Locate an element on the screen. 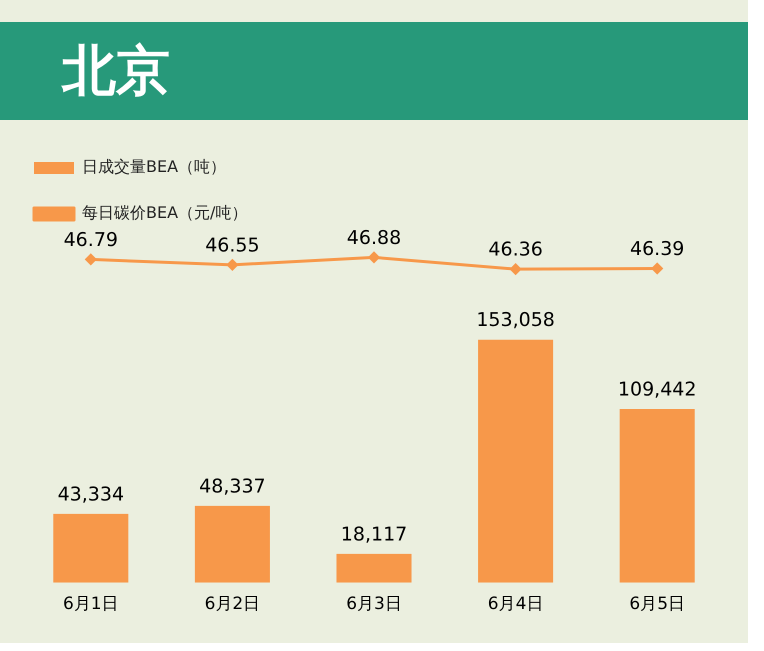 The height and width of the screenshot is (651, 764). data-label: 153,058 is located at coordinates (515, 320).